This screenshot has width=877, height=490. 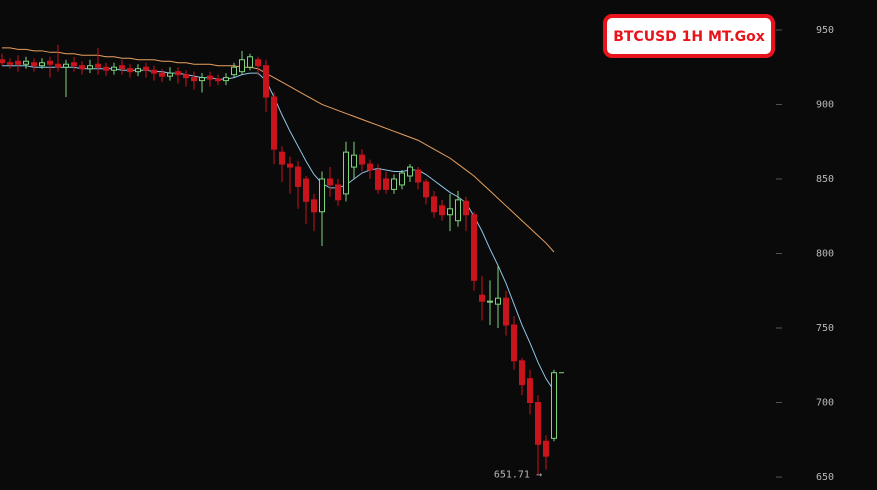 I want to click on chart-title: BTCUSD 1H MT.Gox, so click(x=689, y=37).